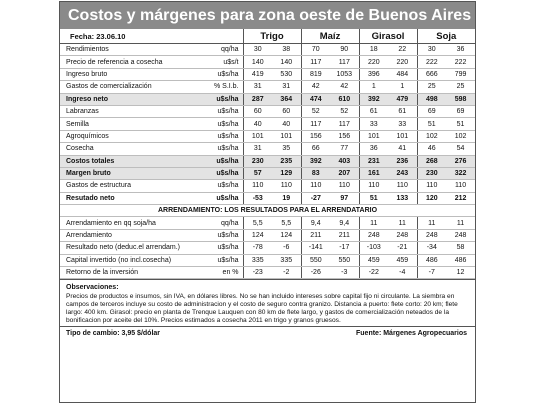 Image resolution: width=540 pixels, height=405 pixels. Describe the element at coordinates (287, 223) in the screenshot. I see `value-cell: 5,5` at that location.